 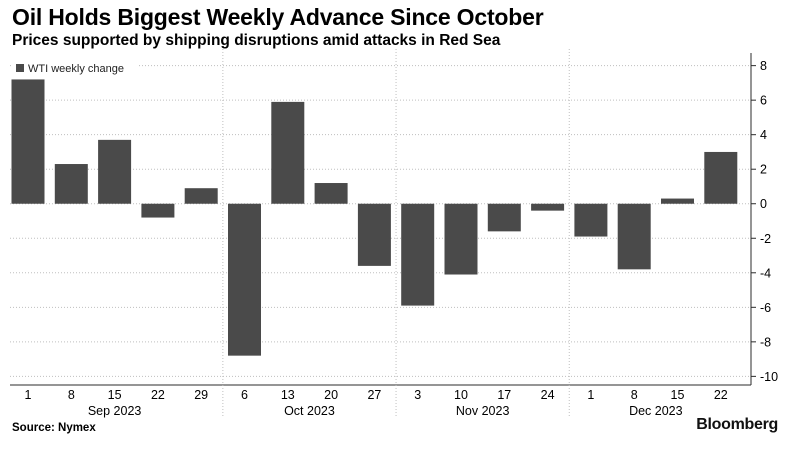 I want to click on legend-box, so click(x=75, y=68).